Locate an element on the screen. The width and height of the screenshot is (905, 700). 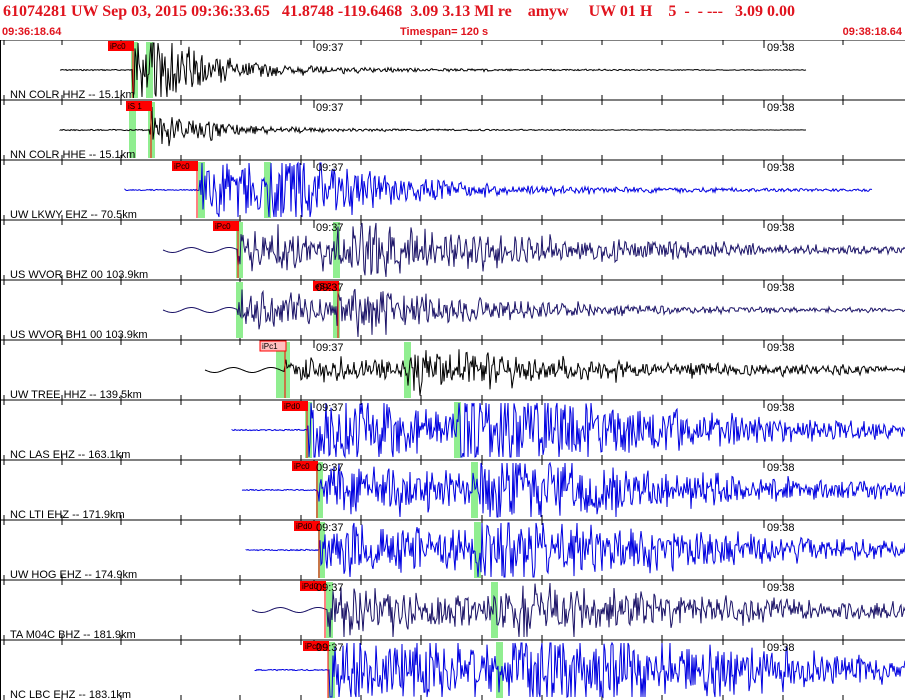
trace-panel: iPc1 09:37 09:38 UW TREE HHZ -- 139.5km is located at coordinates (452, 370).